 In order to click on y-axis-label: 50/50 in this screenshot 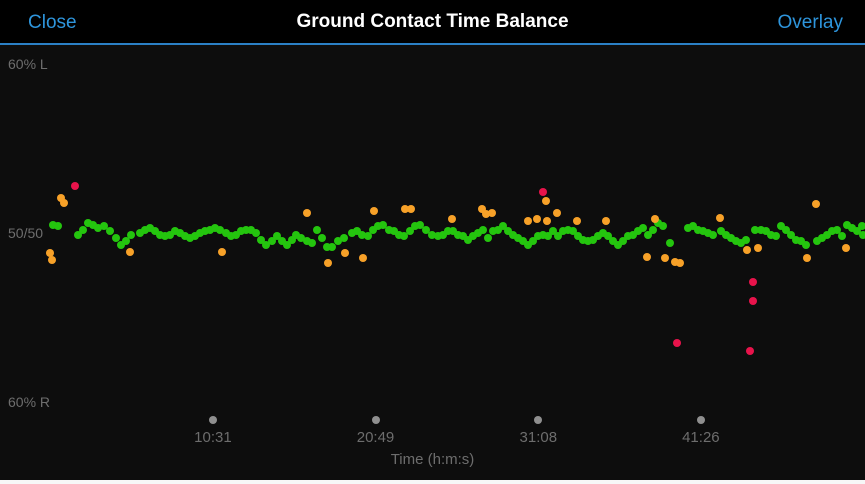, I will do `click(26, 233)`.